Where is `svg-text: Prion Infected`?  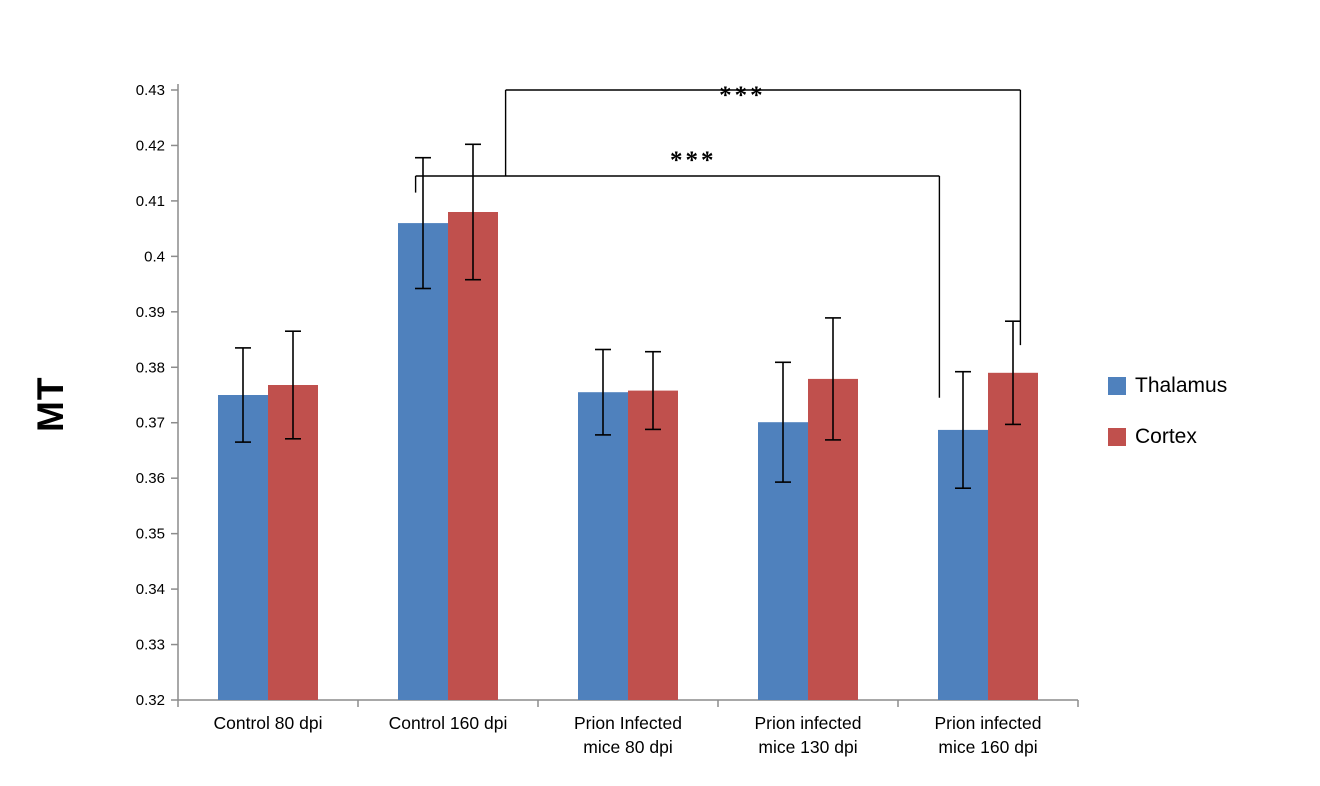
svg-text: Prion Infected is located at coordinates (628, 723).